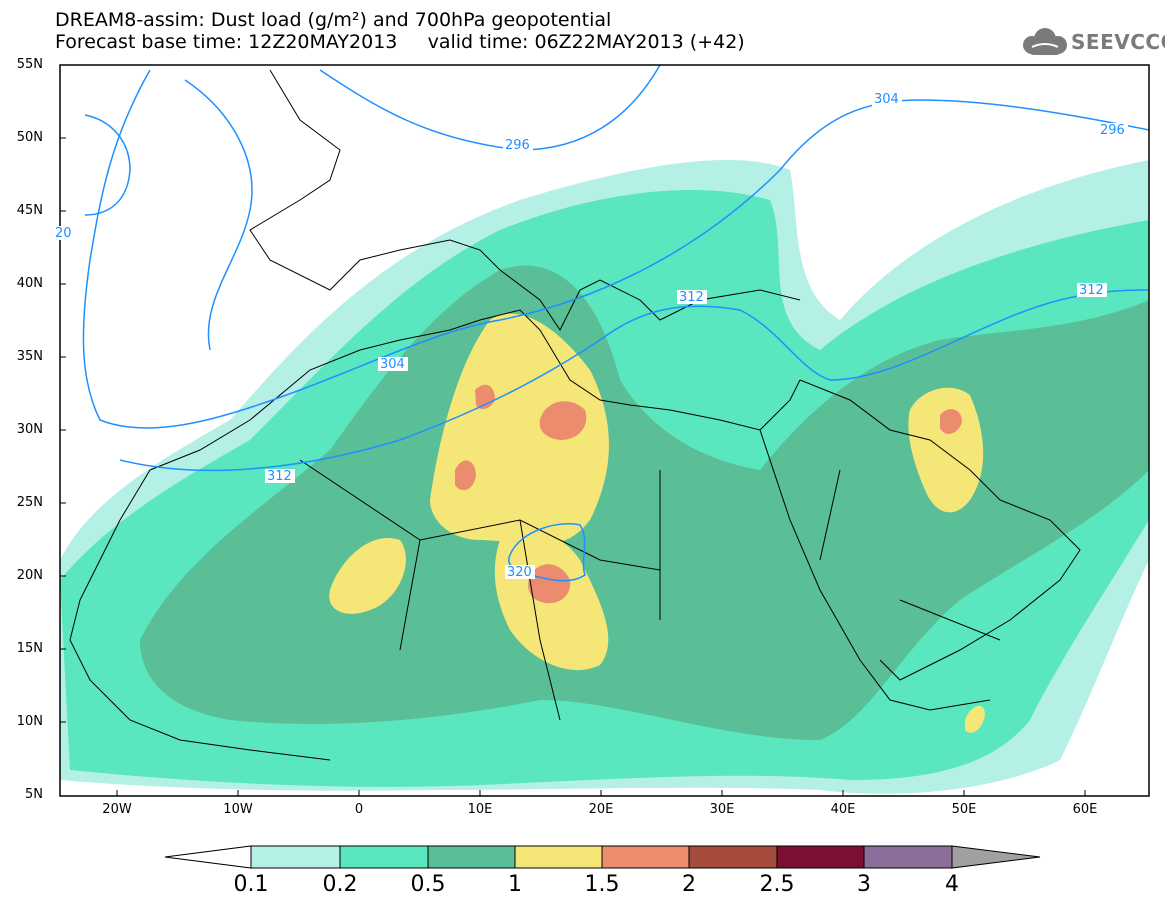  What do you see at coordinates (359, 809) in the screenshot?
I see `lon-label-0: 0` at bounding box center [359, 809].